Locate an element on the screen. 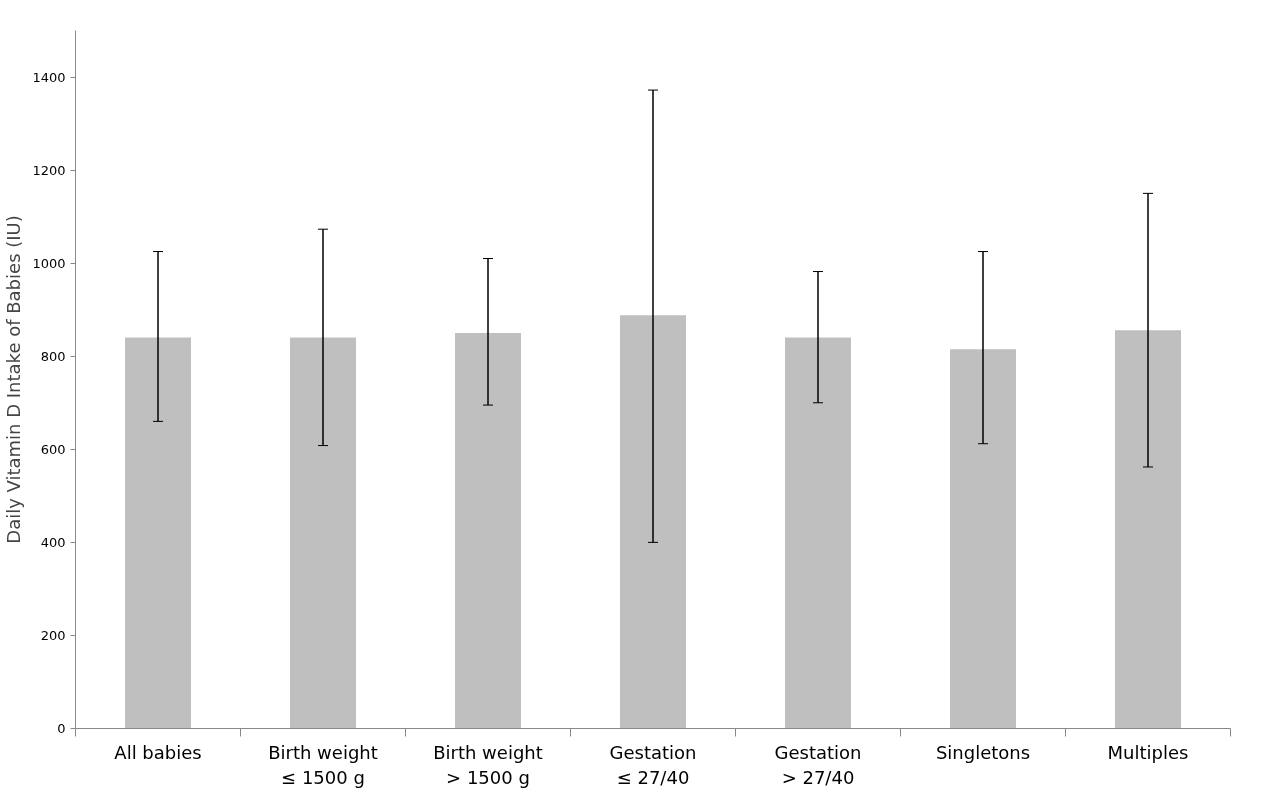  y-tick-label: 600 is located at coordinates (53, 449).